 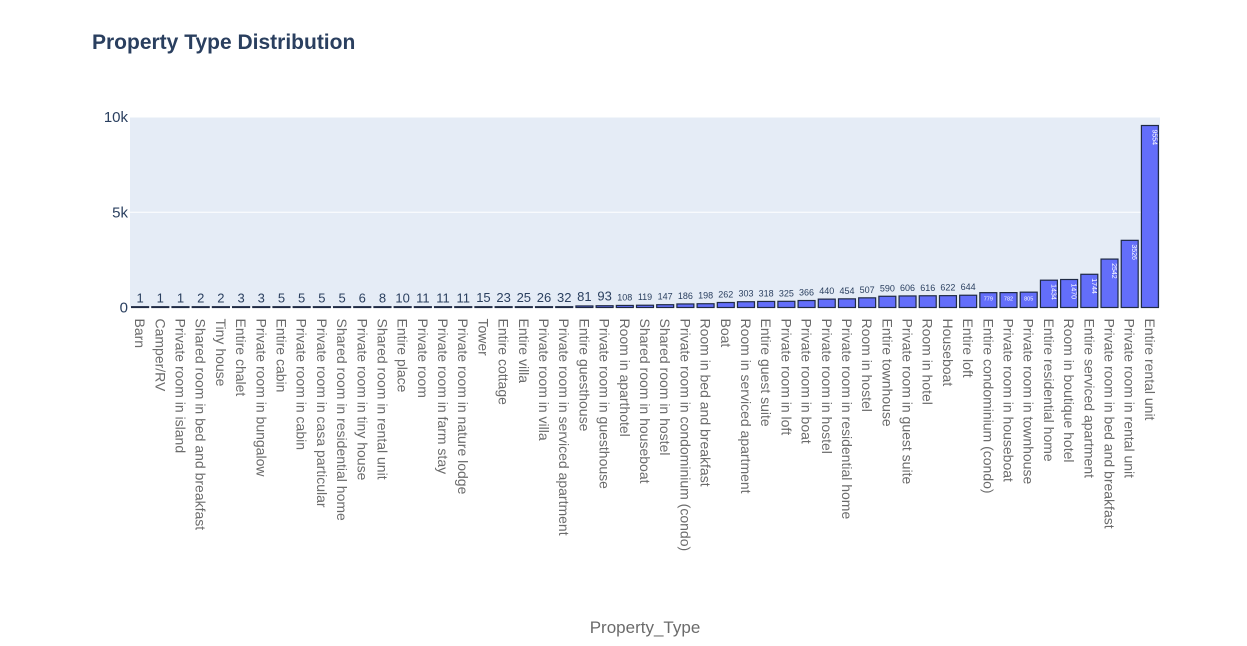 What do you see at coordinates (988, 300) in the screenshot?
I see `bar-data-label: 779` at bounding box center [988, 300].